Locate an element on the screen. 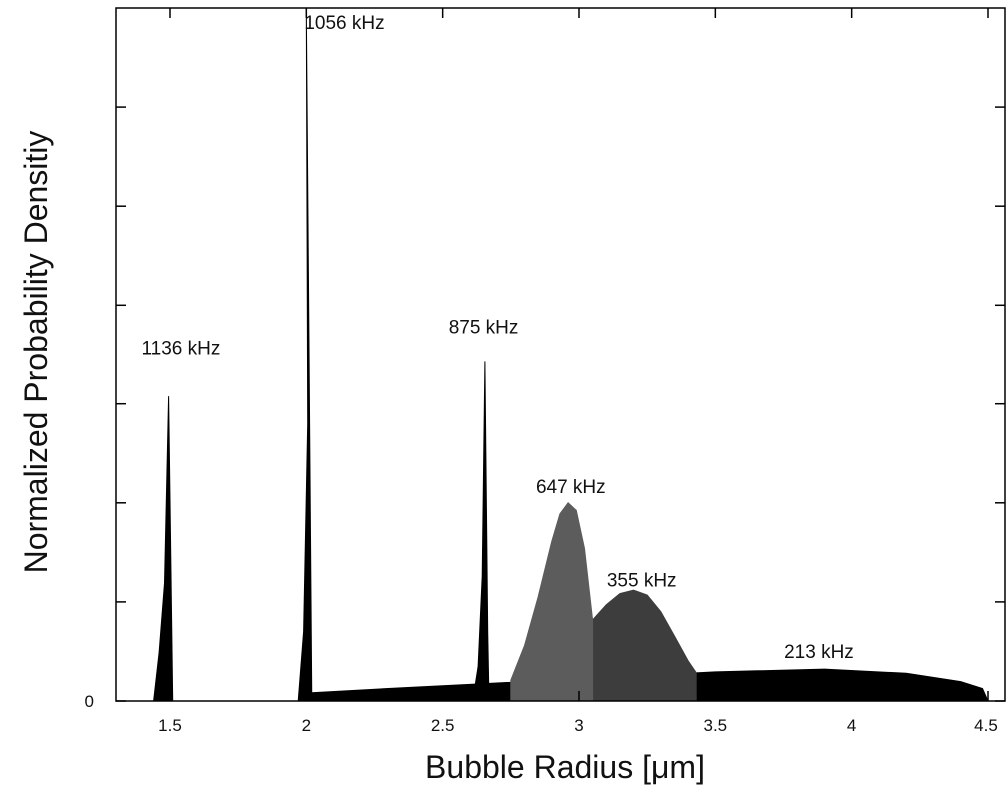 This screenshot has width=1007, height=789. series-1136-khz is located at coordinates (163, 549).